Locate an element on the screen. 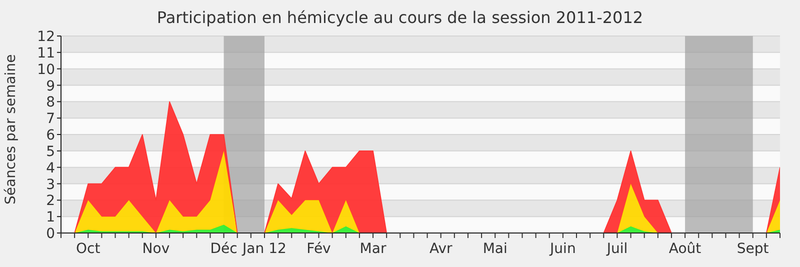 This screenshot has width=800, height=267. y-tick-label: 2 is located at coordinates (50, 201).